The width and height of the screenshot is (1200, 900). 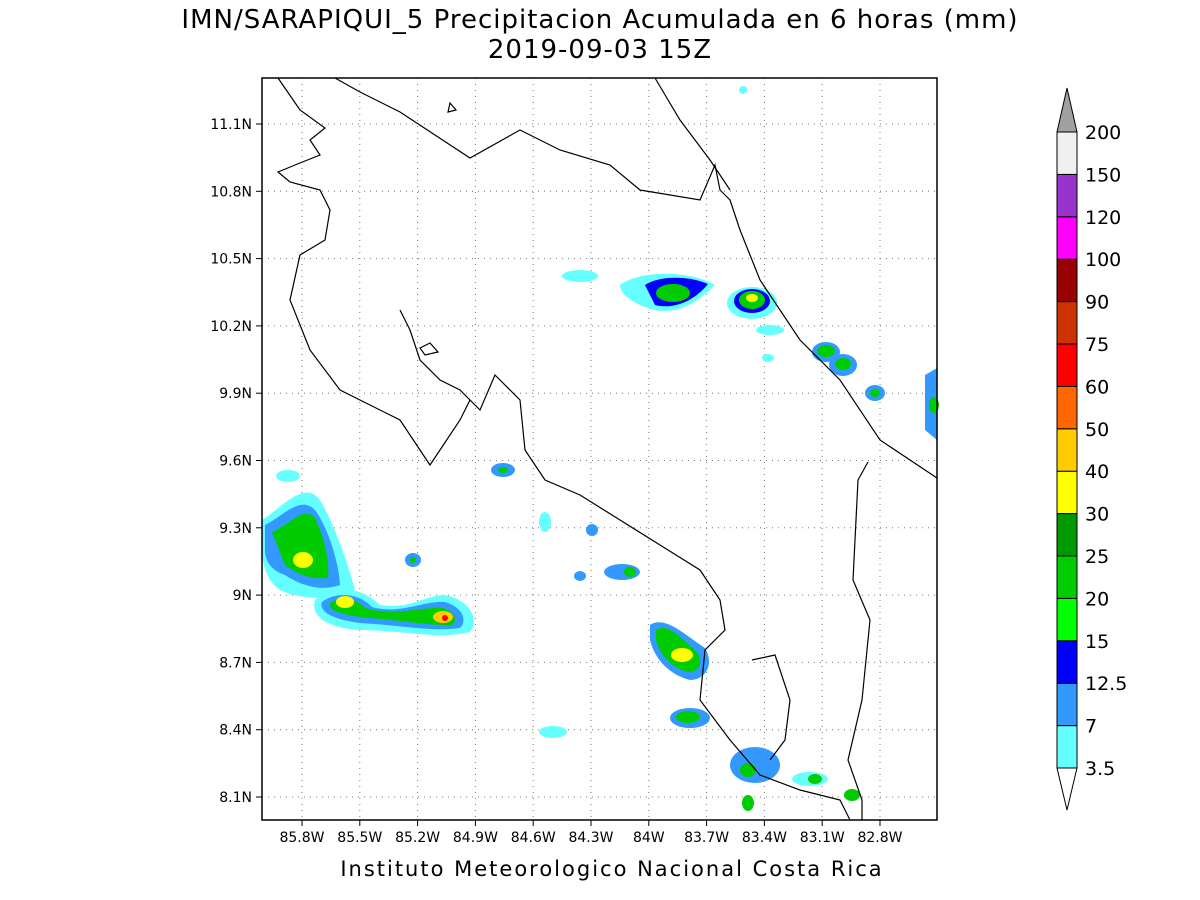 I want to click on colorbar-label: 12.5, so click(x=1106, y=684).